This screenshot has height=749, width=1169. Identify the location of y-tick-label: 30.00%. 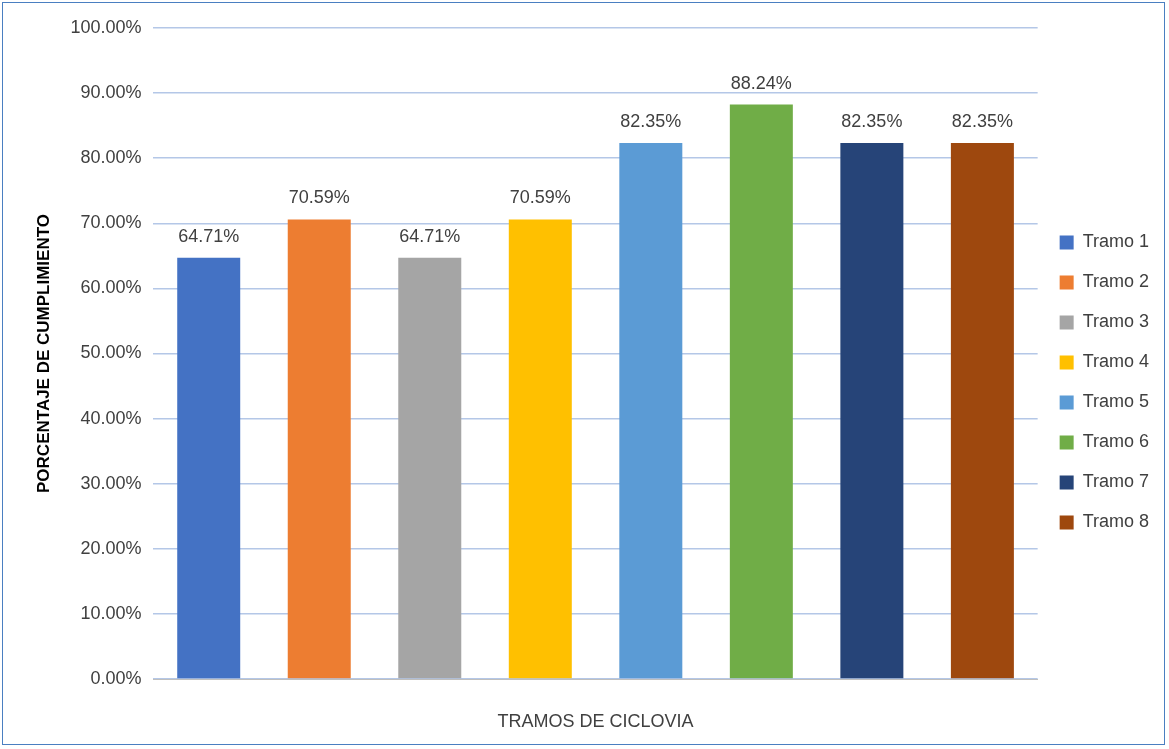
(111, 482).